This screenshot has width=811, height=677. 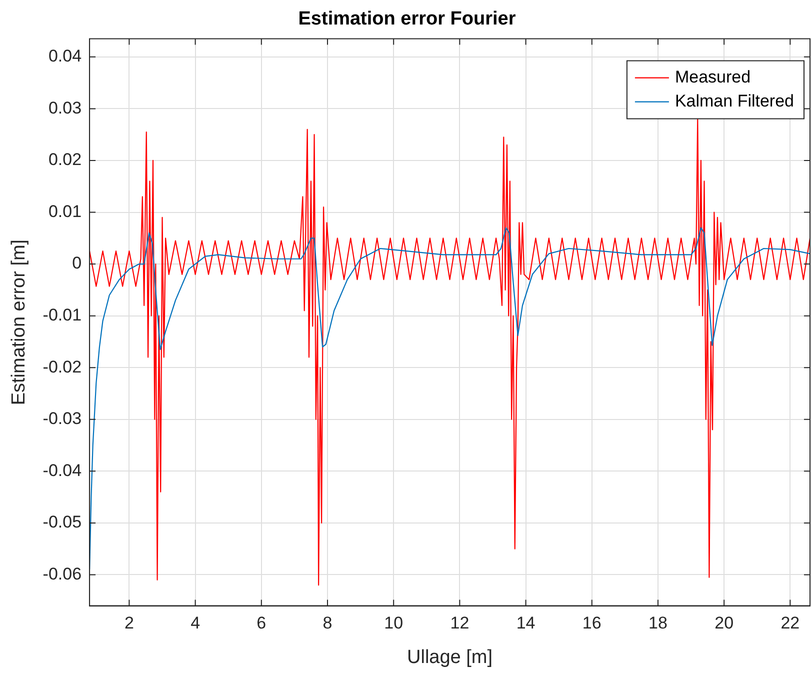 I want to click on y-tick-label: -0.05, so click(x=62, y=522).